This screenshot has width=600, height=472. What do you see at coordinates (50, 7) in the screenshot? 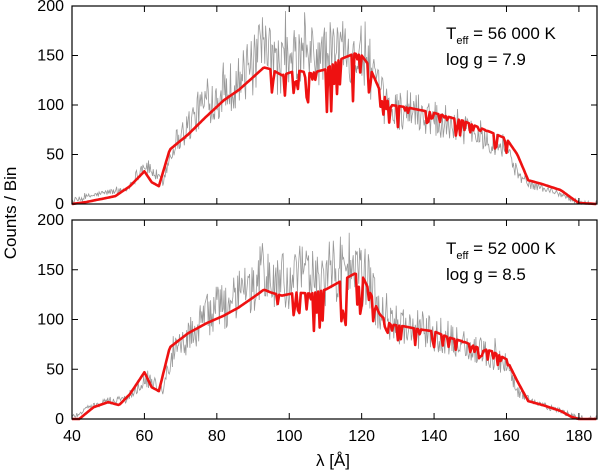
I see `top-ytick-label: 200` at bounding box center [50, 7].